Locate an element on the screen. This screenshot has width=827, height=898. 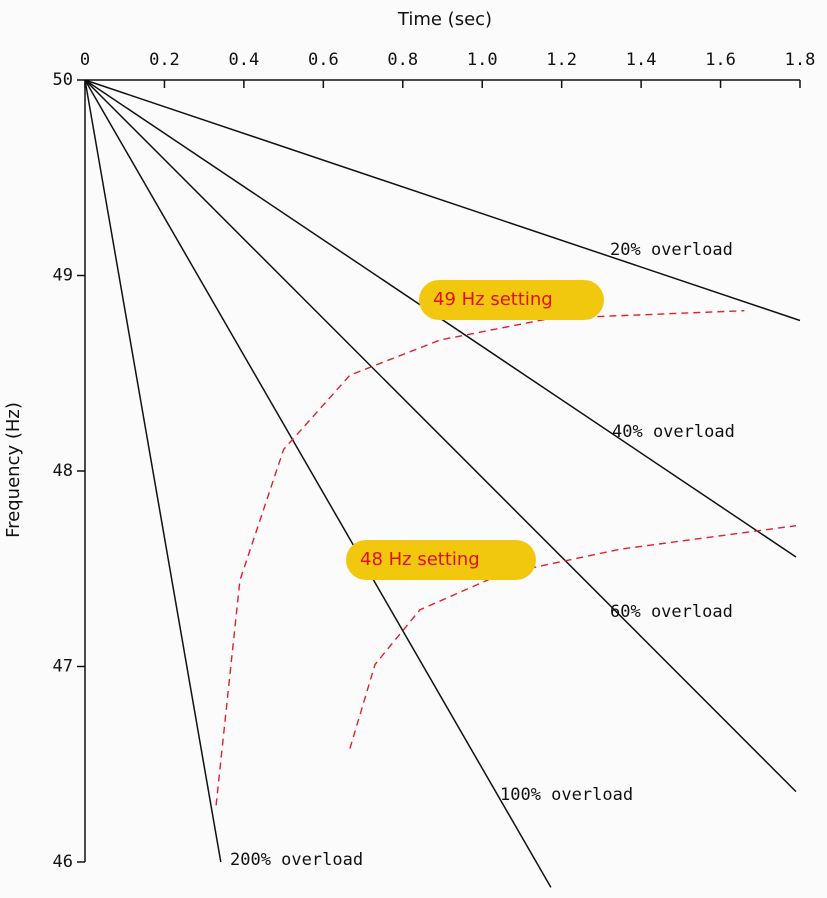
series-label: 48 Hz setting is located at coordinates (420, 559).